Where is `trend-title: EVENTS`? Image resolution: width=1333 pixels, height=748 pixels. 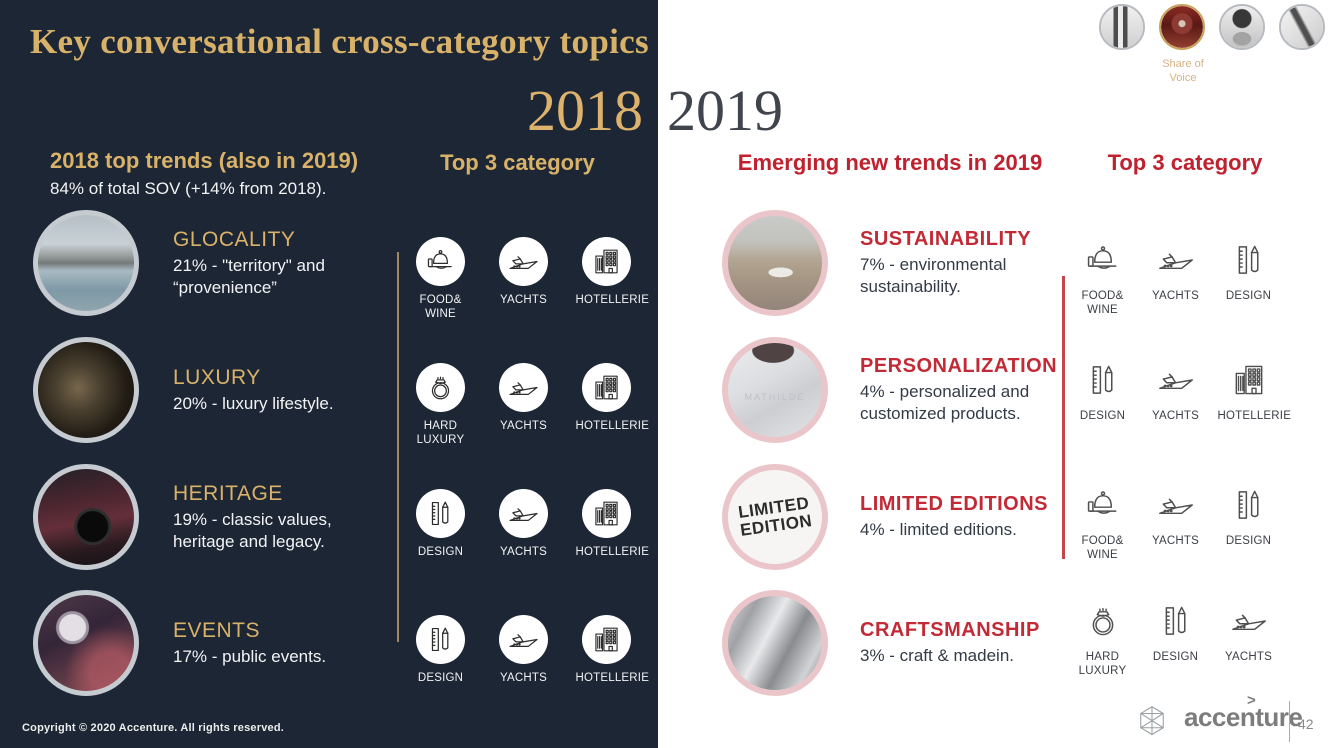
trend-title: EVENTS is located at coordinates (217, 630).